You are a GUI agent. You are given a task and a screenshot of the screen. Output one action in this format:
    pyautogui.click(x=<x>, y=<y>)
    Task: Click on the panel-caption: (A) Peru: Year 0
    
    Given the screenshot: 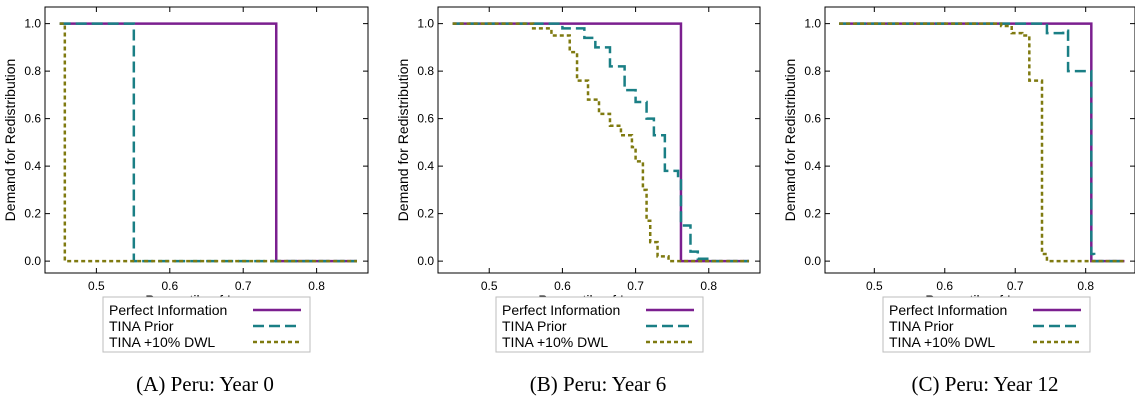 What is the action you would take?
    pyautogui.click(x=205, y=384)
    